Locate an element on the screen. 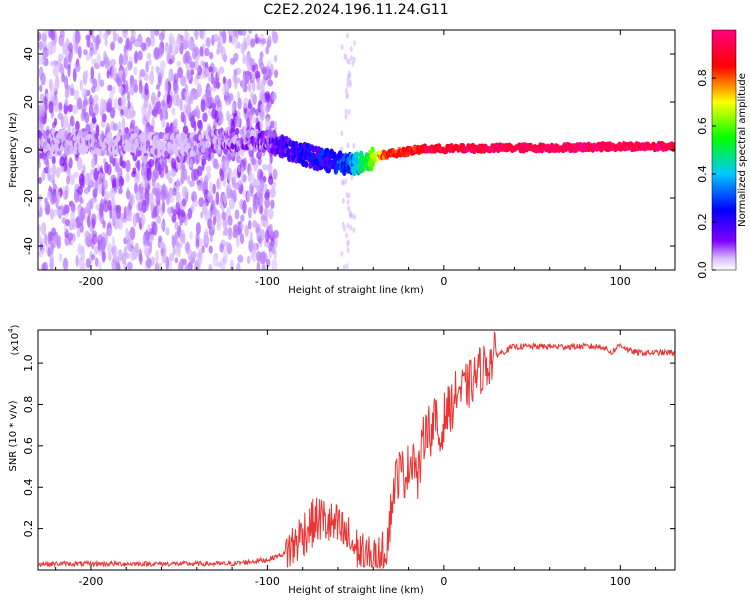  spectrogram-y-tick-label: 40 is located at coordinates (28, 54).